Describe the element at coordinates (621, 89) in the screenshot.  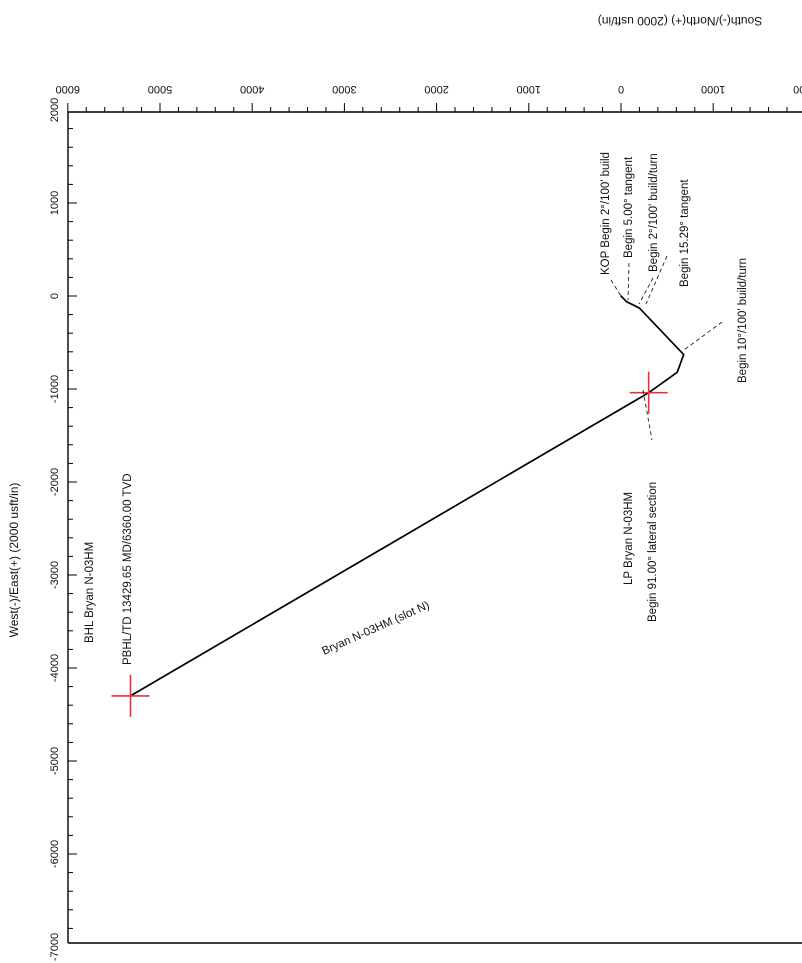
I see `y-tick-label: 0` at that location.